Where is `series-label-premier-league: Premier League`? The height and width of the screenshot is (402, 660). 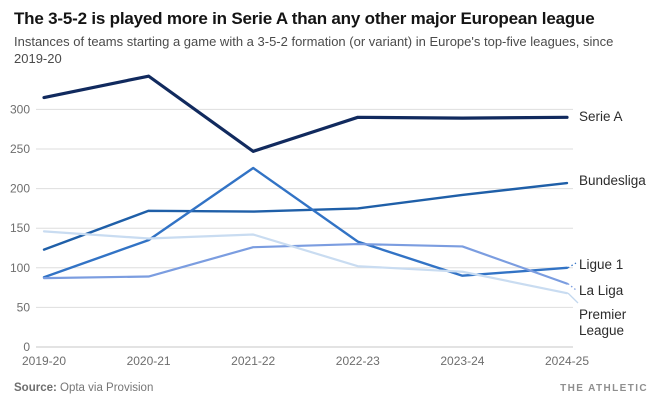 series-label-premier-league: Premier League is located at coordinates (603, 322).